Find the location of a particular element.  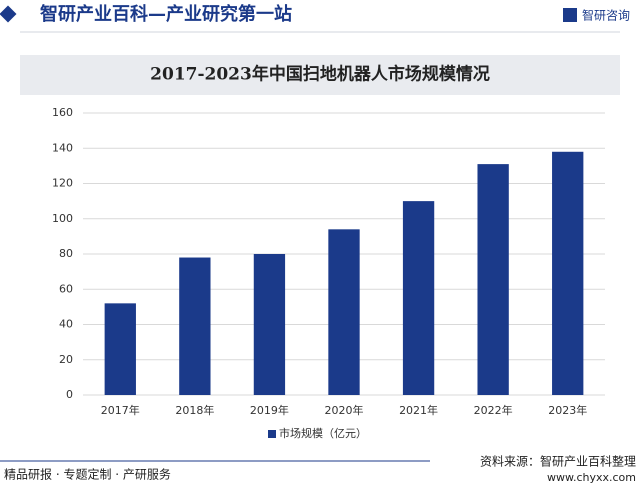

x-tick-label: 2020年 is located at coordinates (344, 410).